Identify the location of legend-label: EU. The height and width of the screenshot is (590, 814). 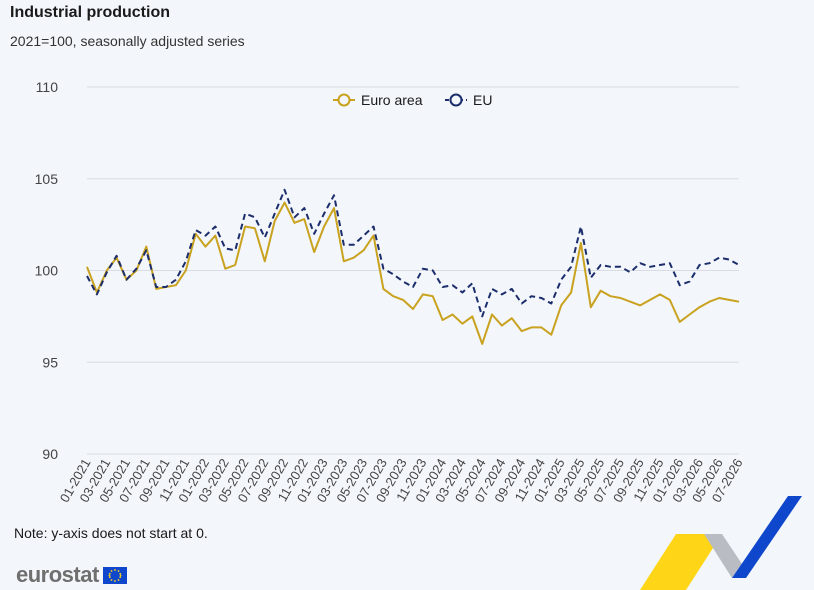
(482, 100).